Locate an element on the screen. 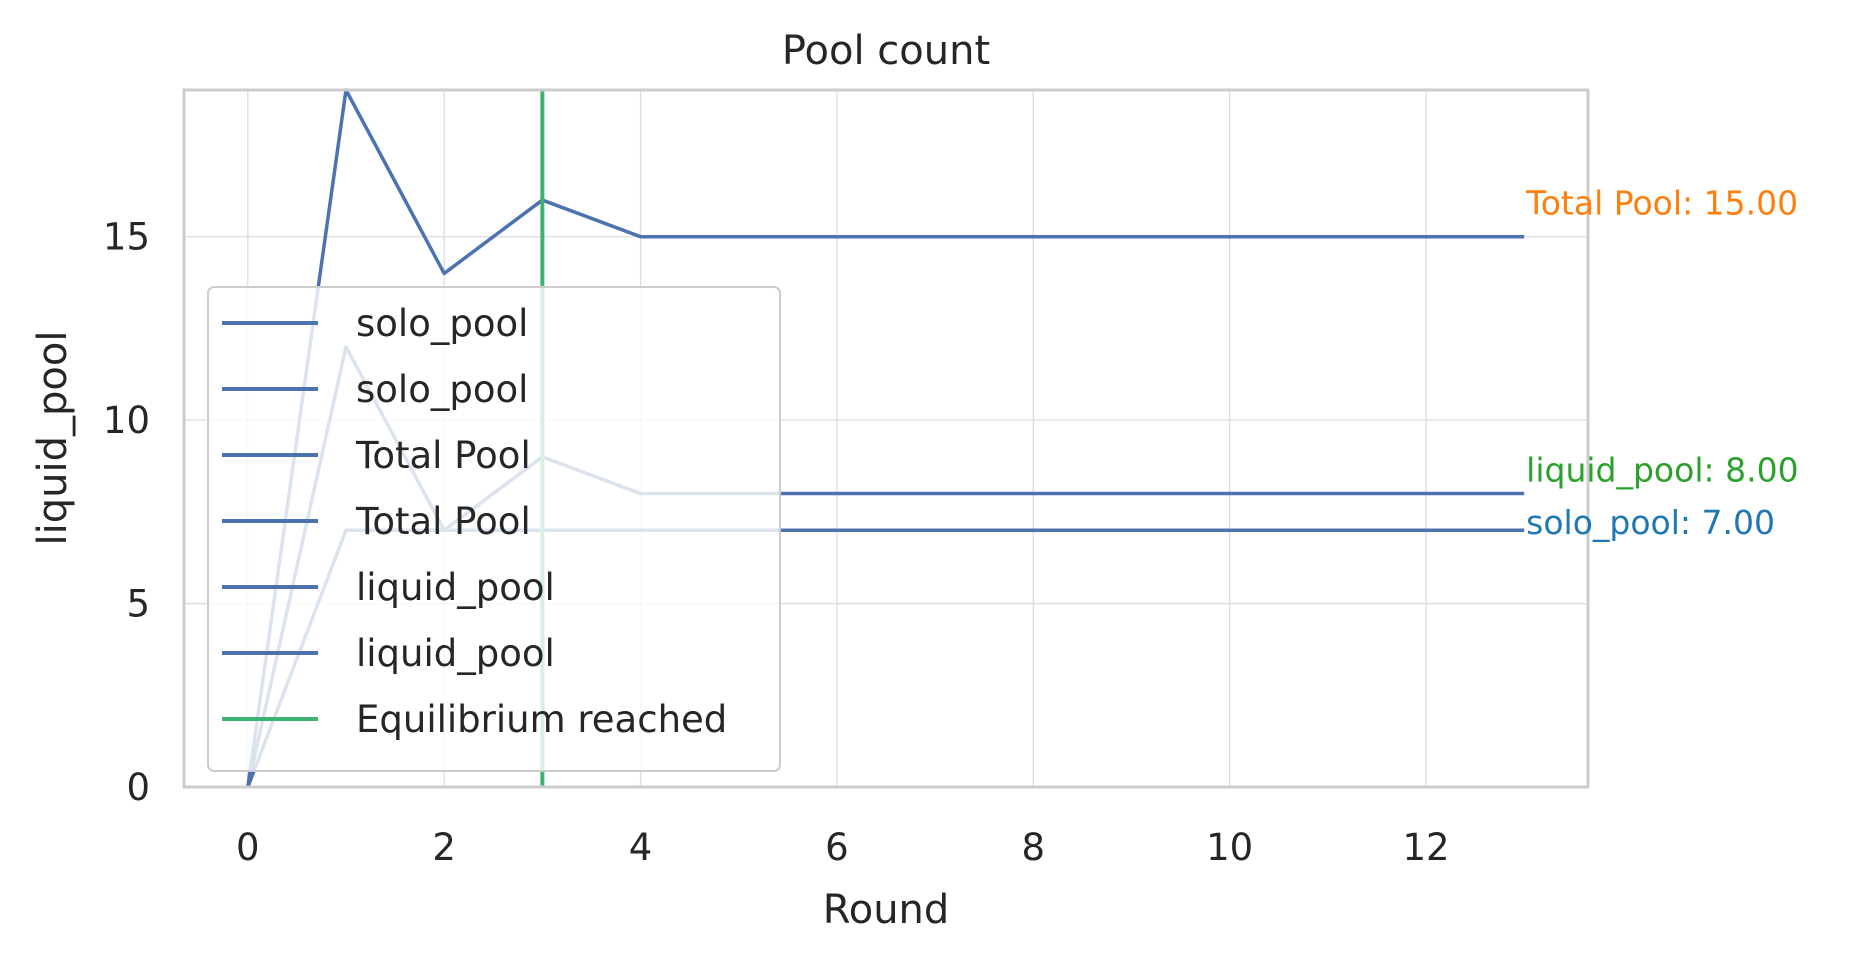  x-tick-label: 12 is located at coordinates (1425, 847).